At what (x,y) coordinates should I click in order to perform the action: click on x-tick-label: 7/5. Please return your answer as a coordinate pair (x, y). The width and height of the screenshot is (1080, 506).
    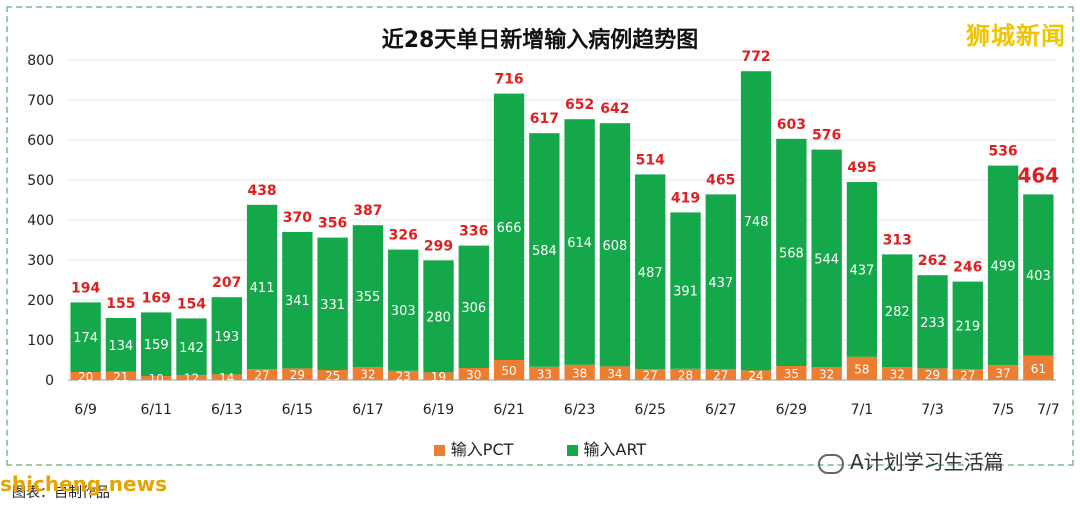
    Looking at the image, I should click on (1003, 410).